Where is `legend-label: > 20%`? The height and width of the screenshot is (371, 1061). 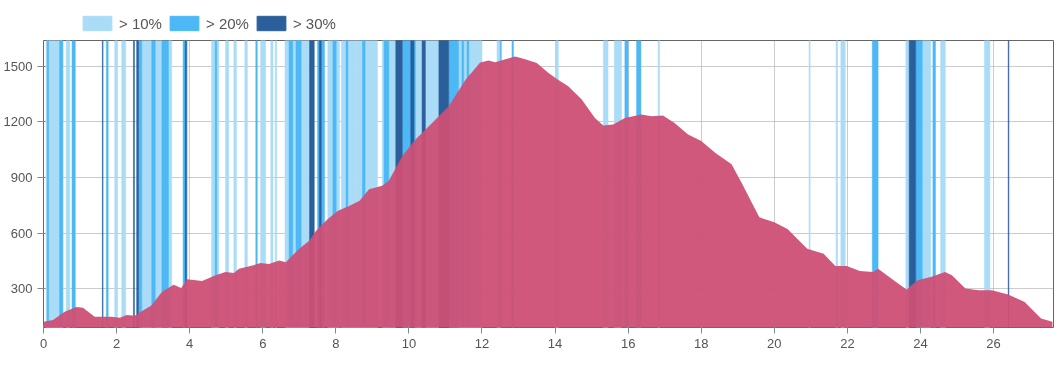
legend-label: > 20% is located at coordinates (227, 23).